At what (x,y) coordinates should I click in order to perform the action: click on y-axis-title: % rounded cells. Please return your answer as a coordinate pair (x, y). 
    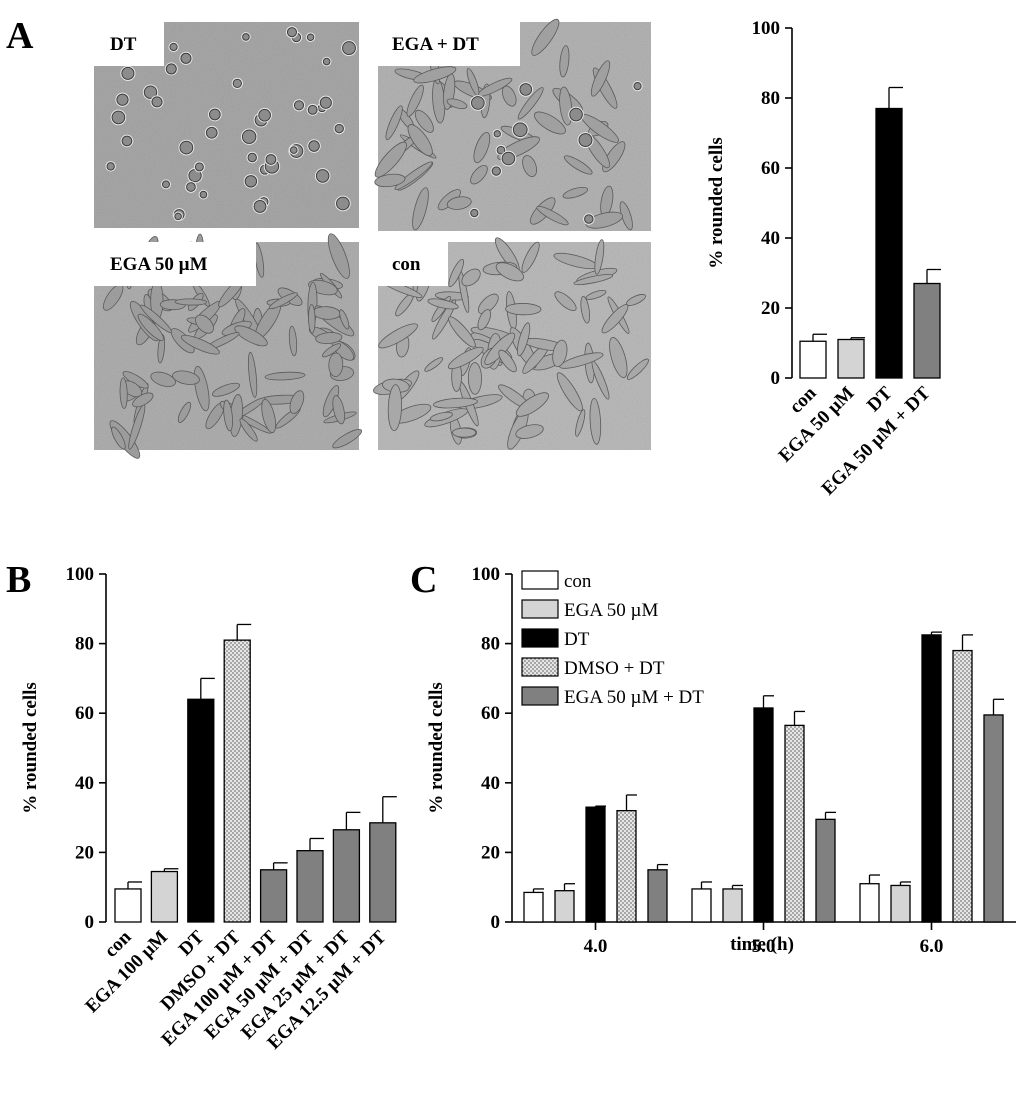
    Looking at the image, I should click on (30, 748).